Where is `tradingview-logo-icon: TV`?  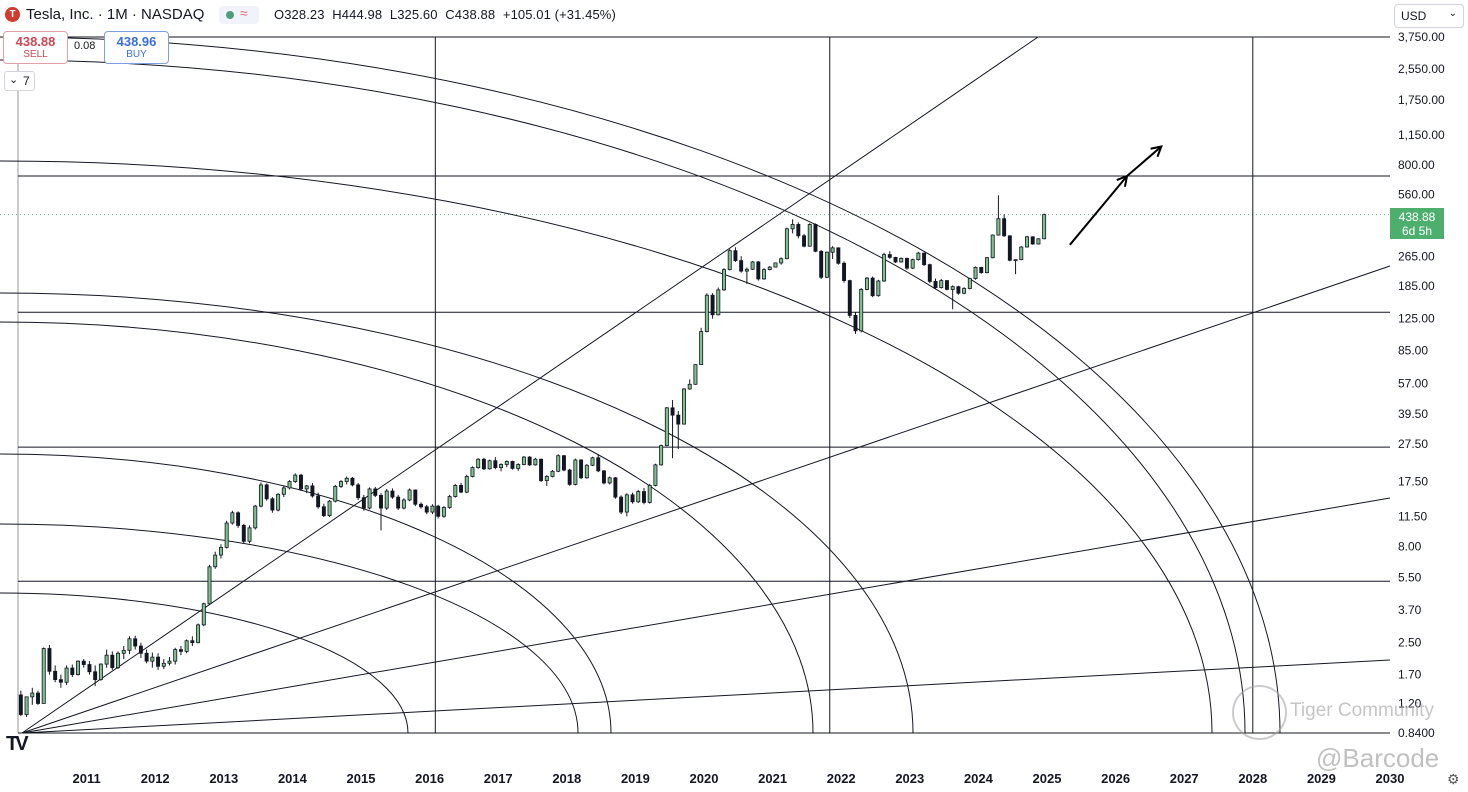
tradingview-logo-icon: TV is located at coordinates (17, 744).